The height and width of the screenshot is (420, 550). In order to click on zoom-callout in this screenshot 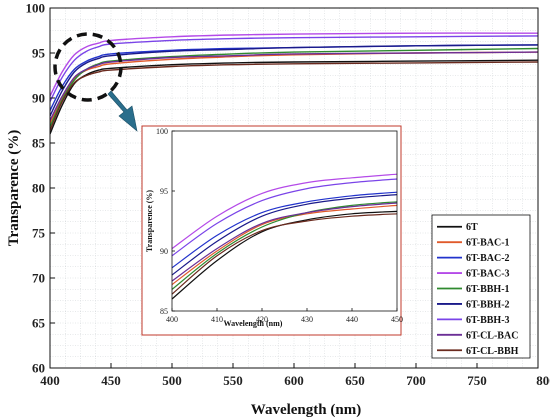, I will do `click(95, 82)`.